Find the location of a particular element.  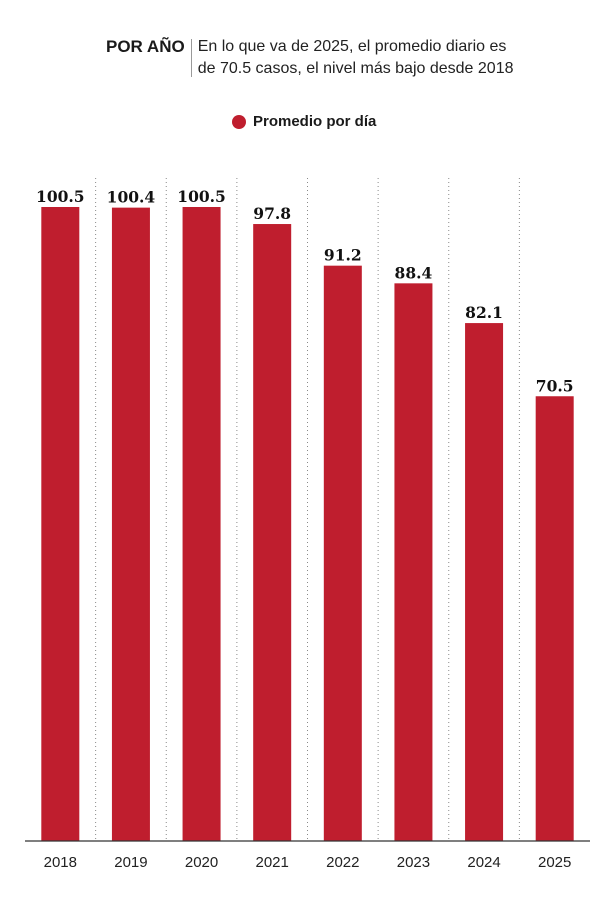

x-tick-2022: 2022 is located at coordinates (342, 862).